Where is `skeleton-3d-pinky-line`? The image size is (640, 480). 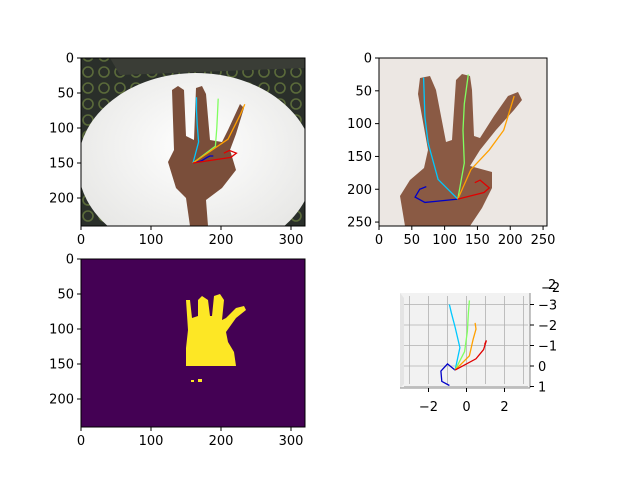
skeleton-3d-pinky-line is located at coordinates (471, 355).